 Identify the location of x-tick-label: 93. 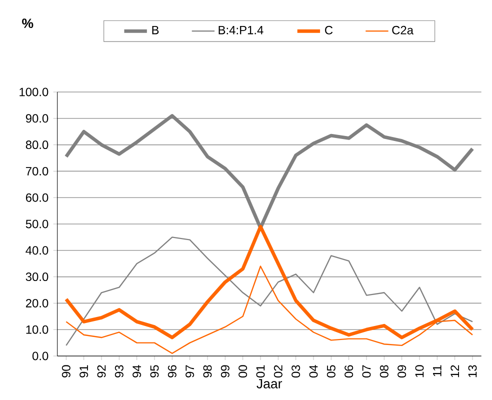
(119, 371).